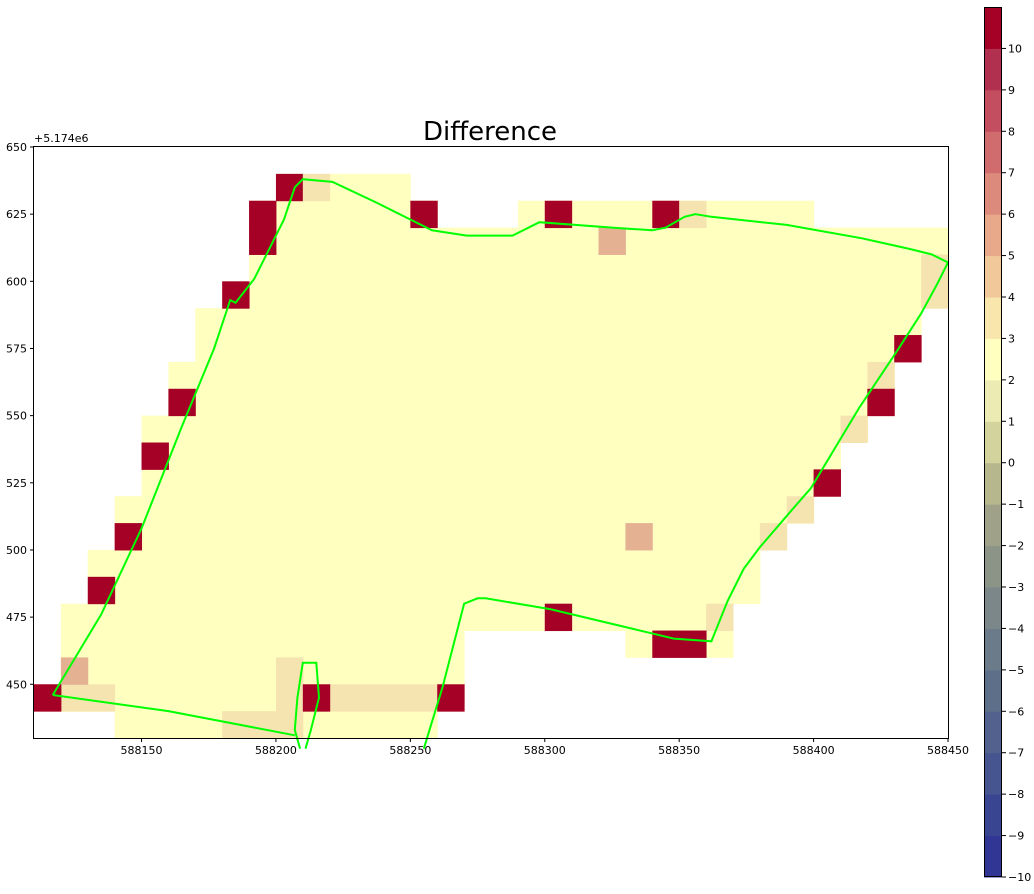 This screenshot has width=1034, height=894. What do you see at coordinates (1016, 546) in the screenshot?
I see `colorbar-tick-label: −2` at bounding box center [1016, 546].